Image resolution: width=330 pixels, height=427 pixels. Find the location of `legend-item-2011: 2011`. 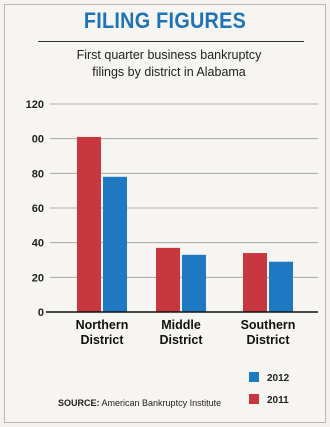

legend-item-2011: 2011 is located at coordinates (269, 400).